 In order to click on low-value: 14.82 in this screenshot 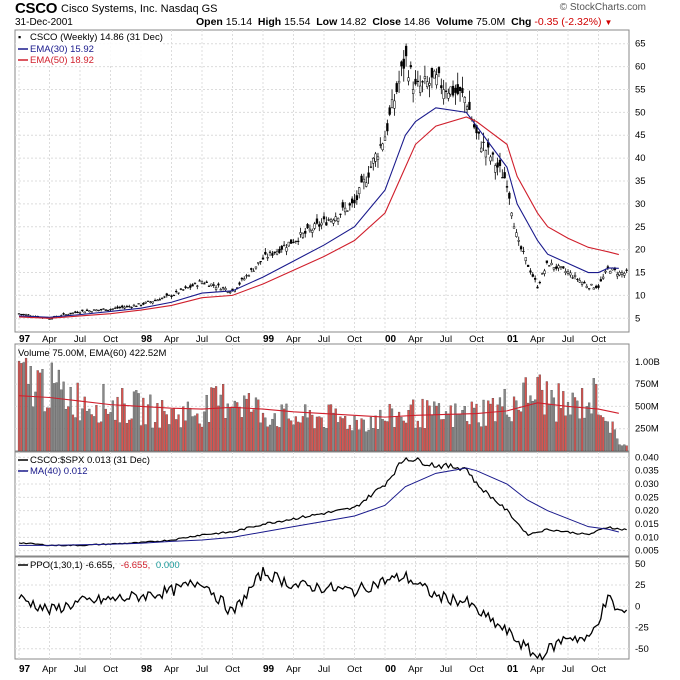, I will do `click(353, 22)`.